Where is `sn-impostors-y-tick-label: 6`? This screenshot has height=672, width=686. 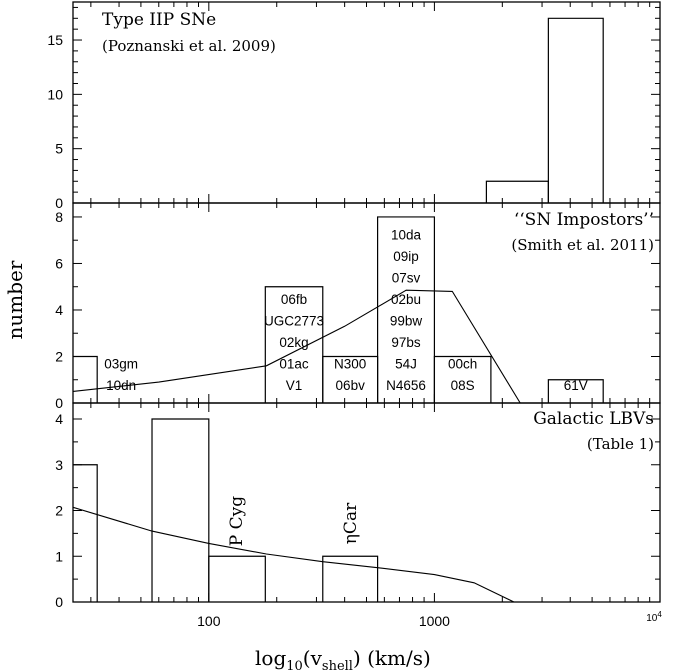 sn-impostors-y-tick-label: 6 is located at coordinates (59, 263).